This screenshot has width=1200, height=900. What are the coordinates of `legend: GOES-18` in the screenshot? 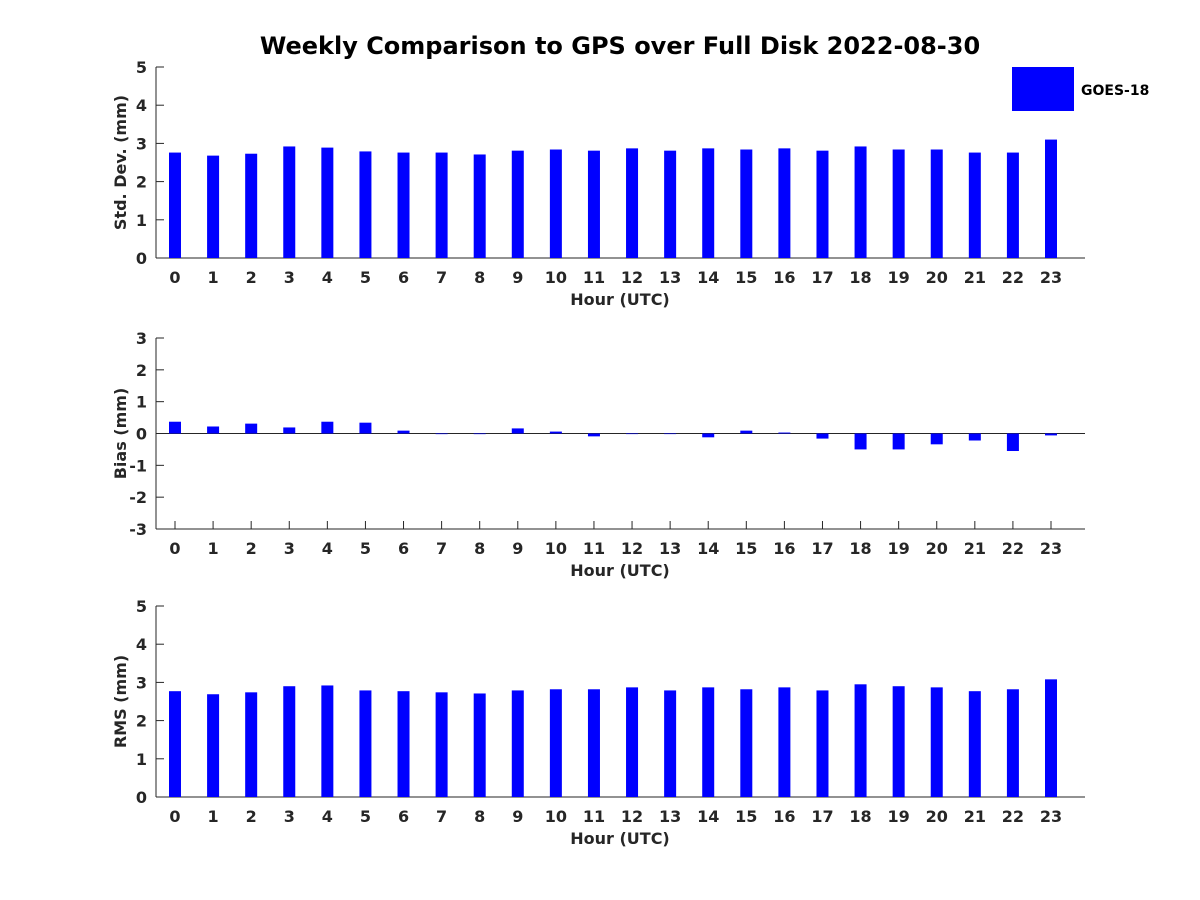 It's located at (1080, 89).